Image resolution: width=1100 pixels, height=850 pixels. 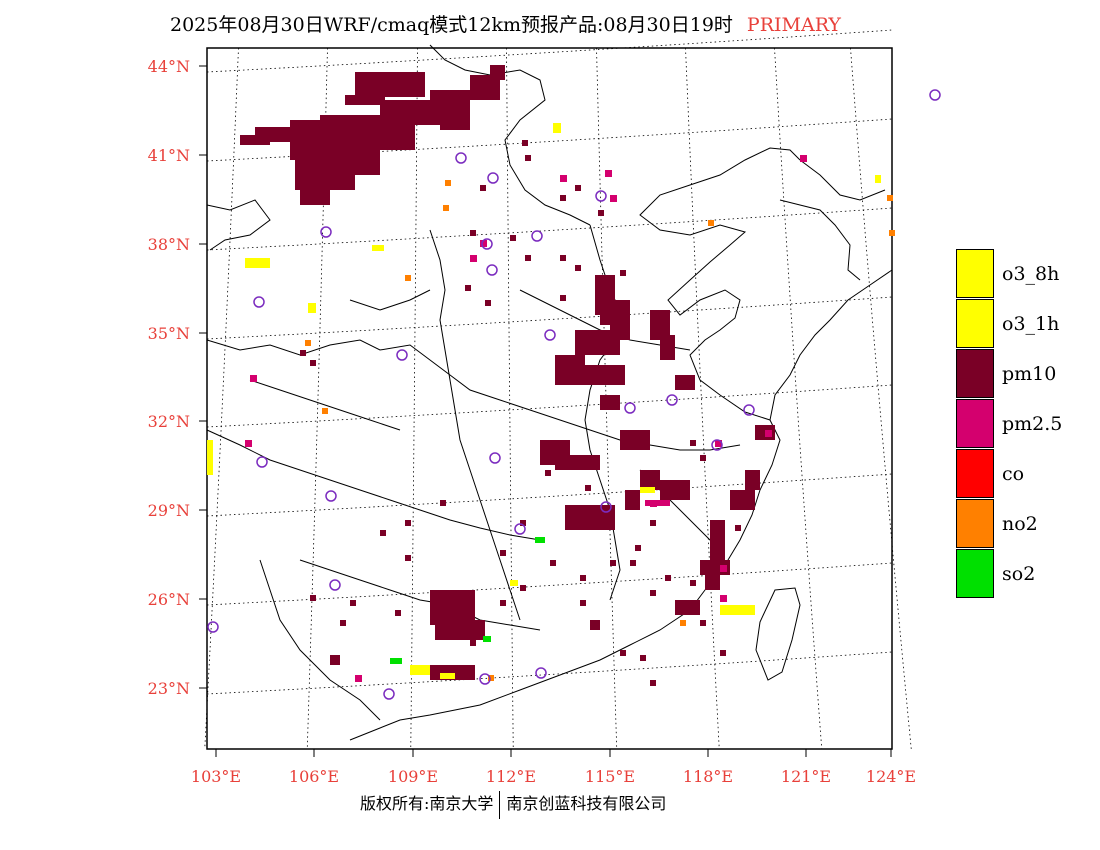 I want to click on lon-label: 118°E, so click(x=708, y=776).